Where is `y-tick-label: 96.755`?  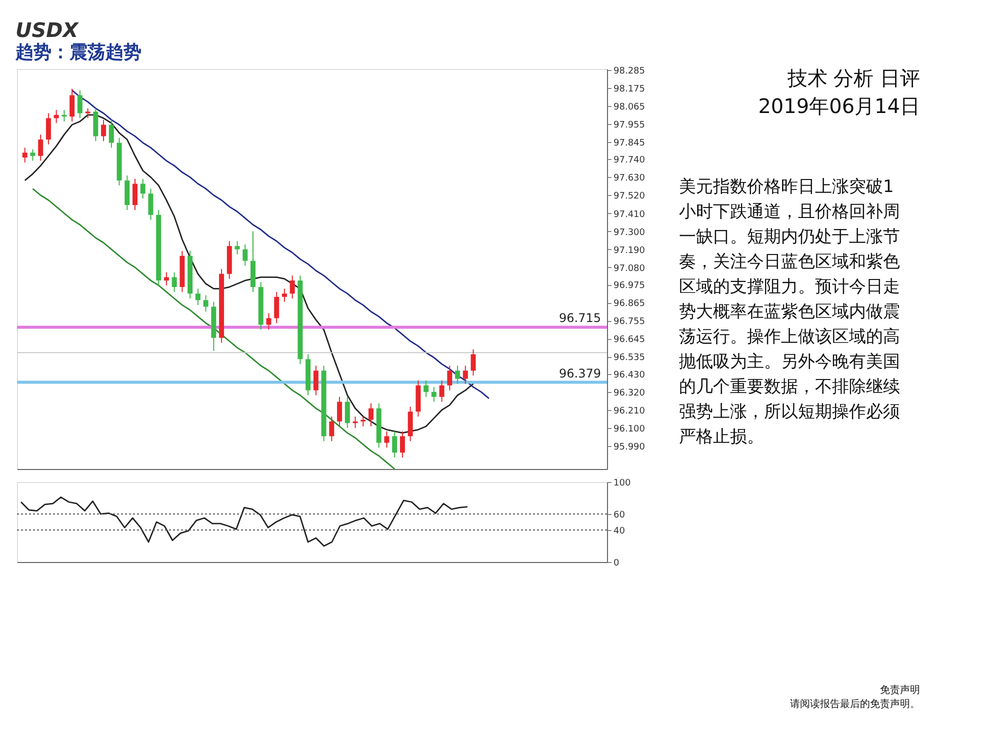 y-tick-label: 96.755 is located at coordinates (629, 322).